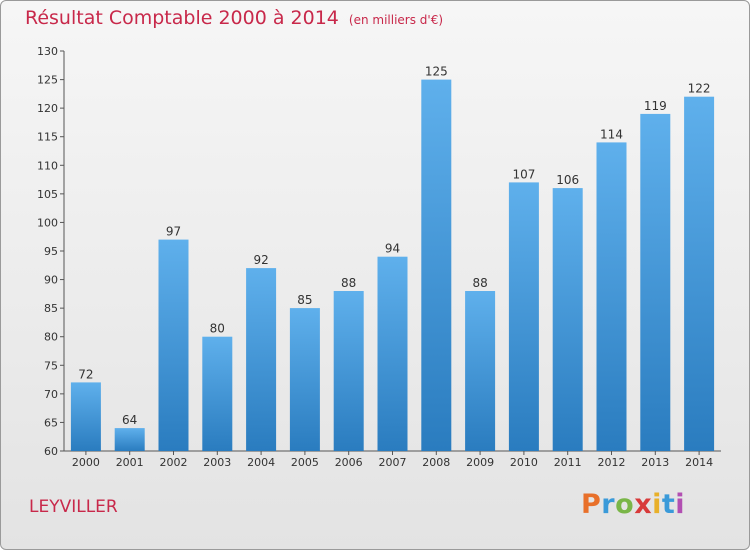 The width and height of the screenshot is (750, 550). I want to click on value-label-2014: 122, so click(699, 89).